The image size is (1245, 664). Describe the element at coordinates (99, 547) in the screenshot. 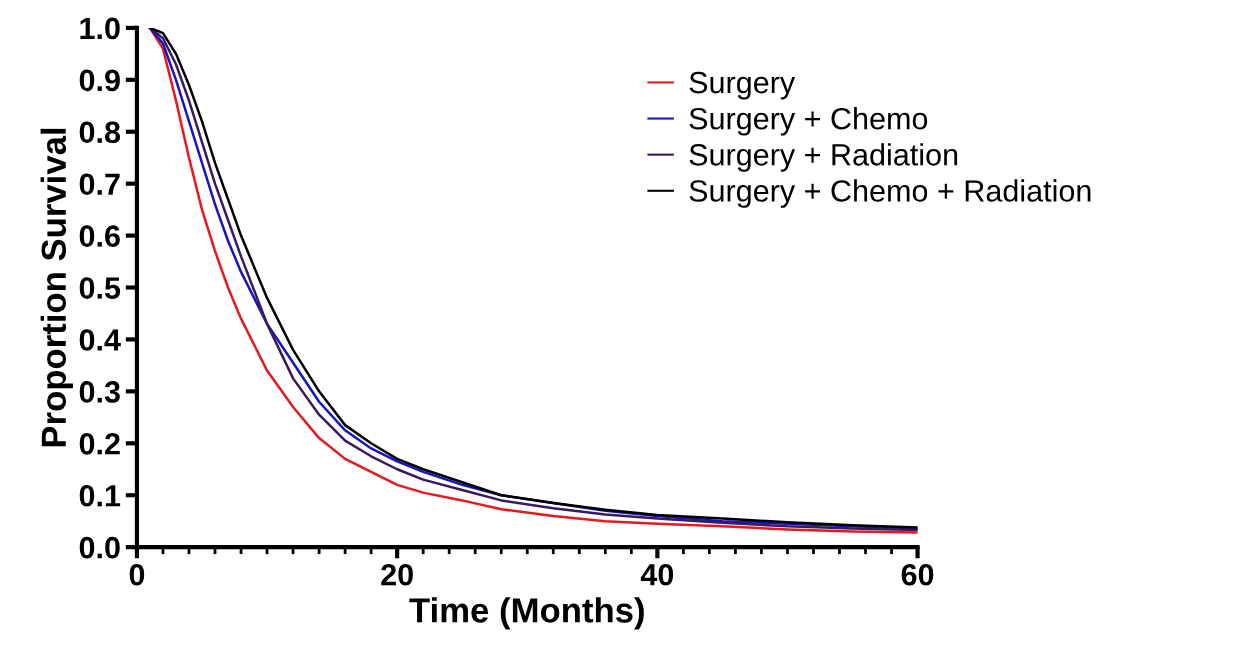

I see `y-tick-label: 0.0` at that location.